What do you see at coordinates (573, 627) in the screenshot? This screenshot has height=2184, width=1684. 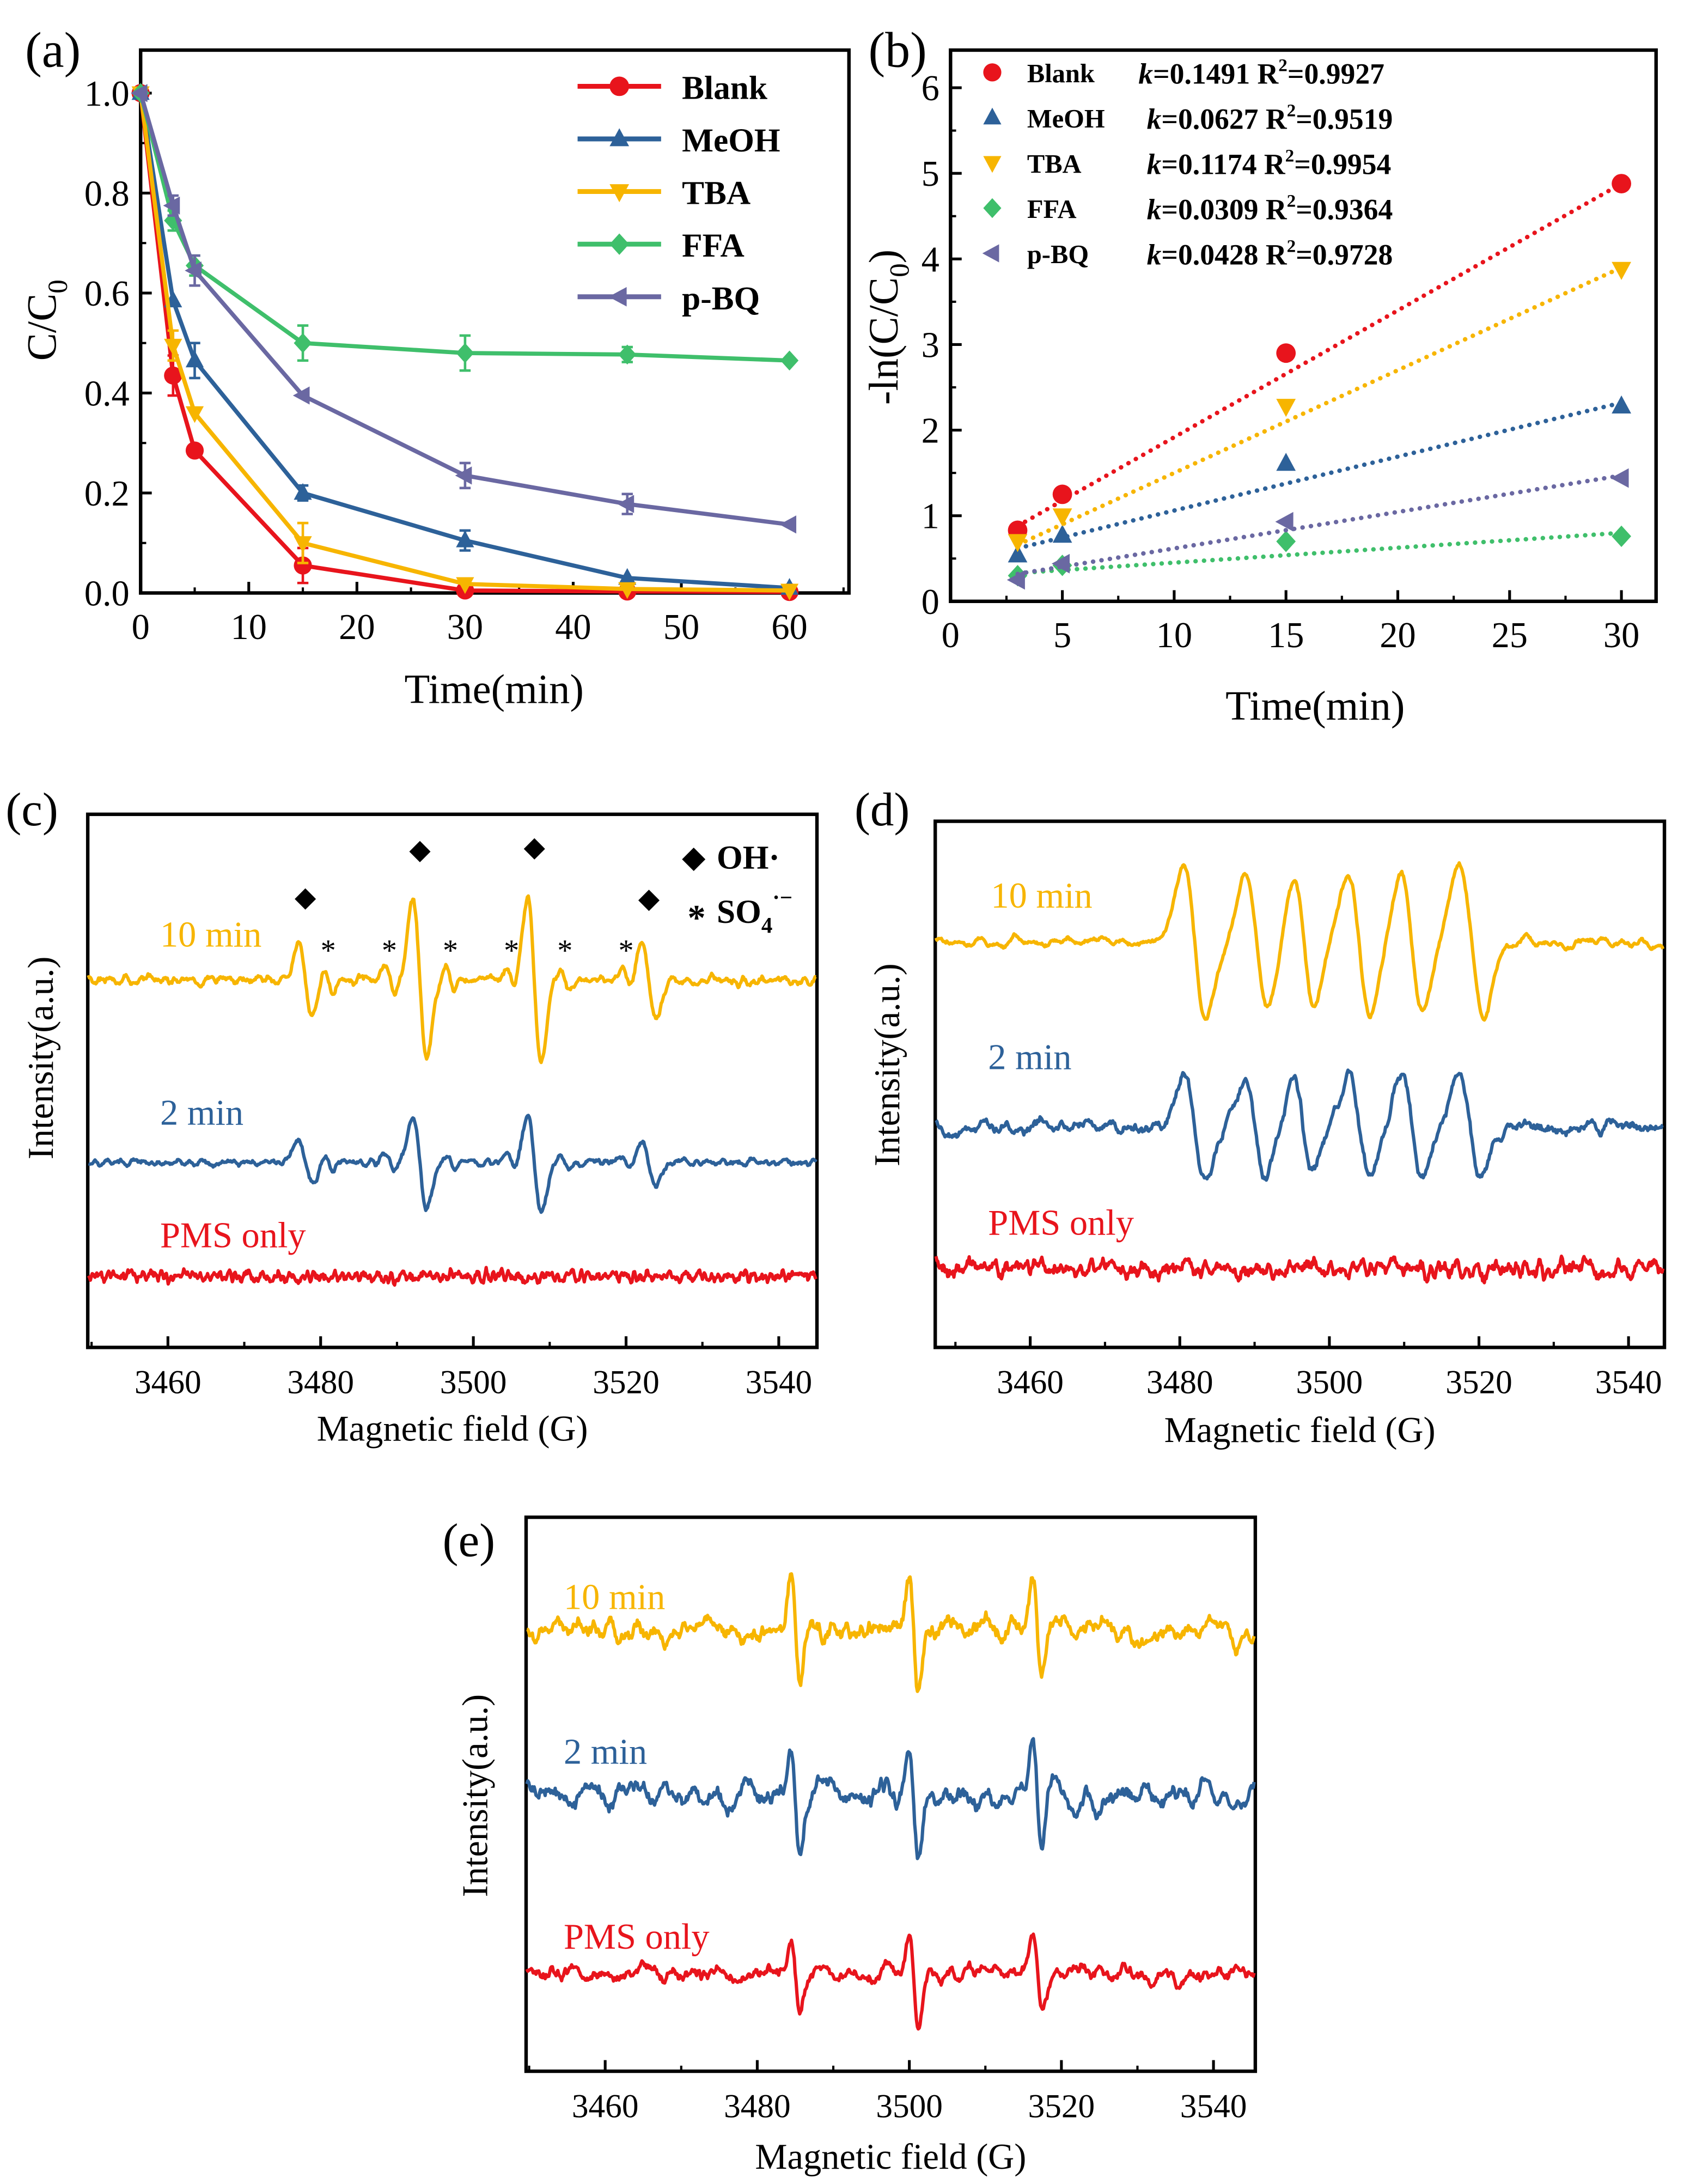 I see `x-tick-label: 40` at bounding box center [573, 627].